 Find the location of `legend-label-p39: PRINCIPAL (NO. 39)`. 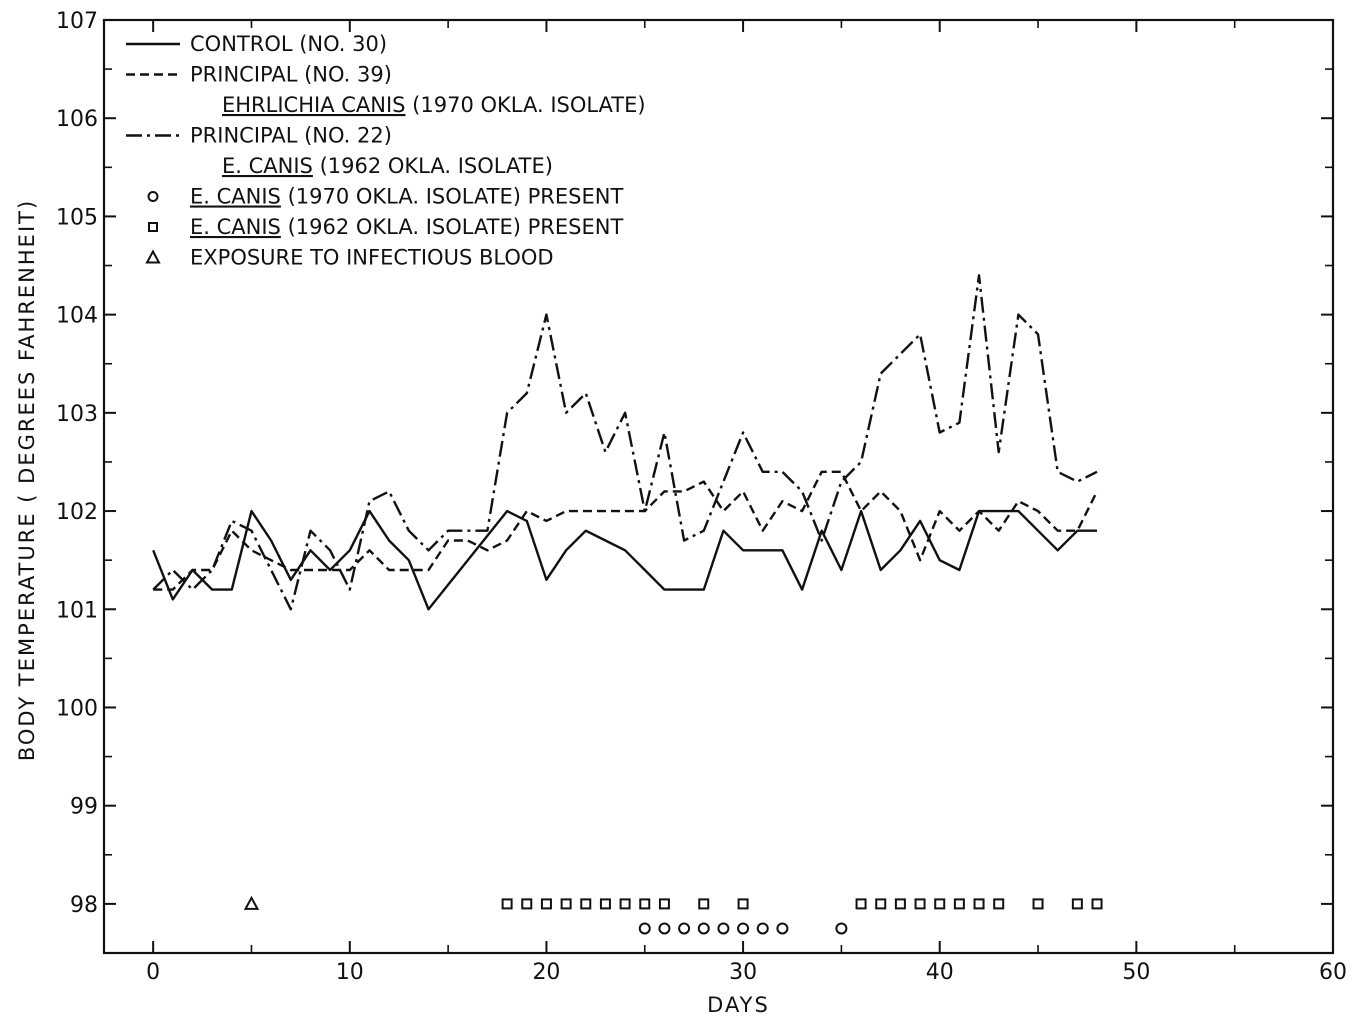

legend-label-p39: PRINCIPAL (NO. 39) is located at coordinates (291, 75).